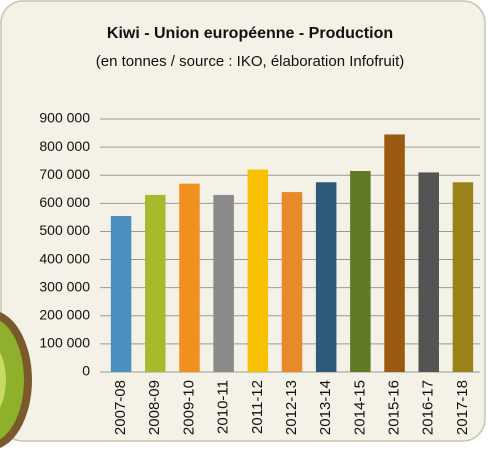  Describe the element at coordinates (291, 407) in the screenshot. I see `x-tick-label: 2012-13` at that location.